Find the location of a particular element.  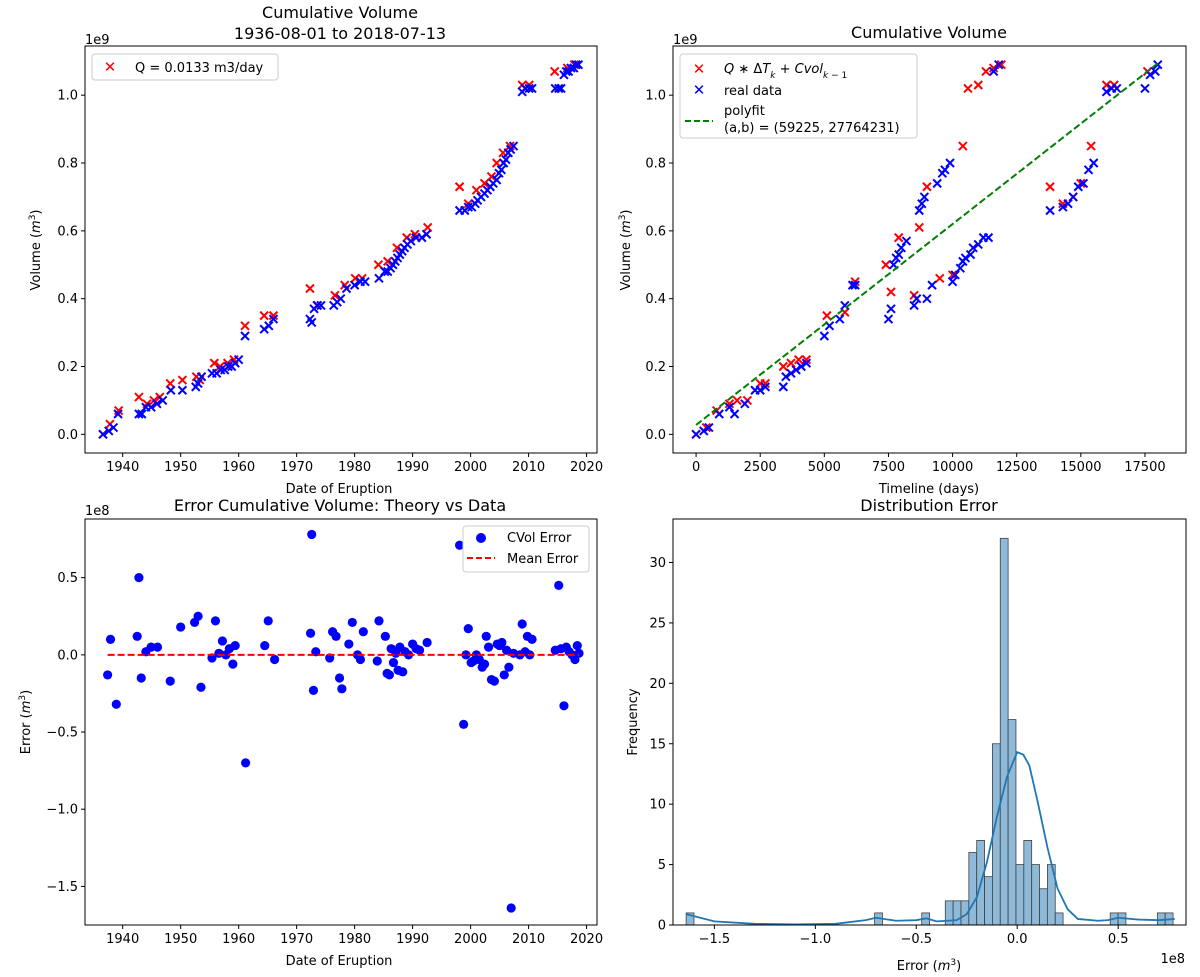

y-tick-label: 0.8 is located at coordinates (655, 164).